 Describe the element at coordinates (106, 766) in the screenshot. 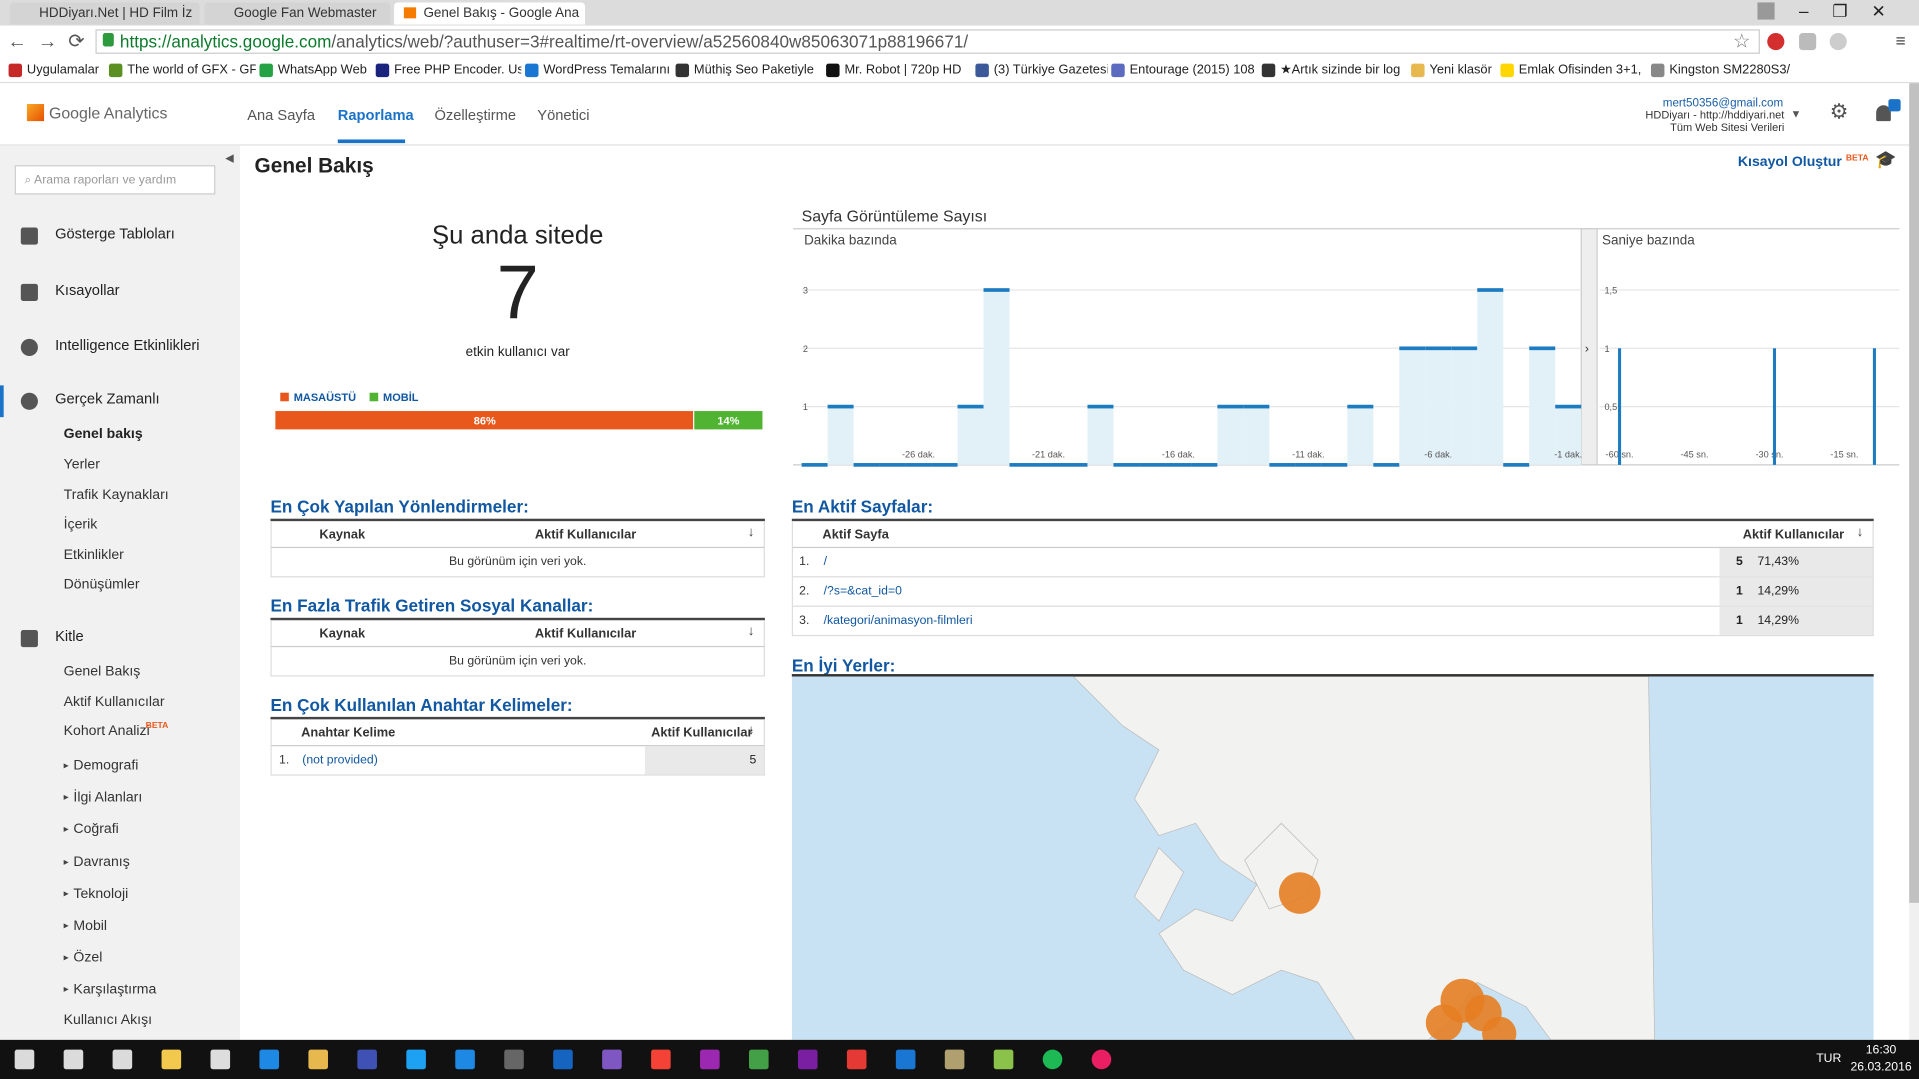

I see `nav-subitem: Demografi` at that location.